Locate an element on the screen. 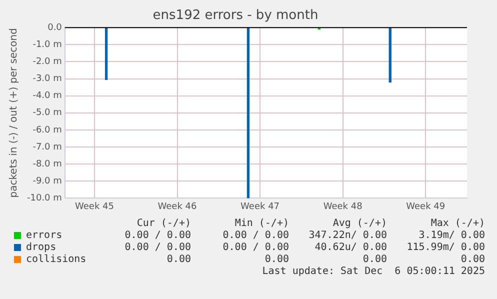  text: Max (-/+) is located at coordinates (457, 224).